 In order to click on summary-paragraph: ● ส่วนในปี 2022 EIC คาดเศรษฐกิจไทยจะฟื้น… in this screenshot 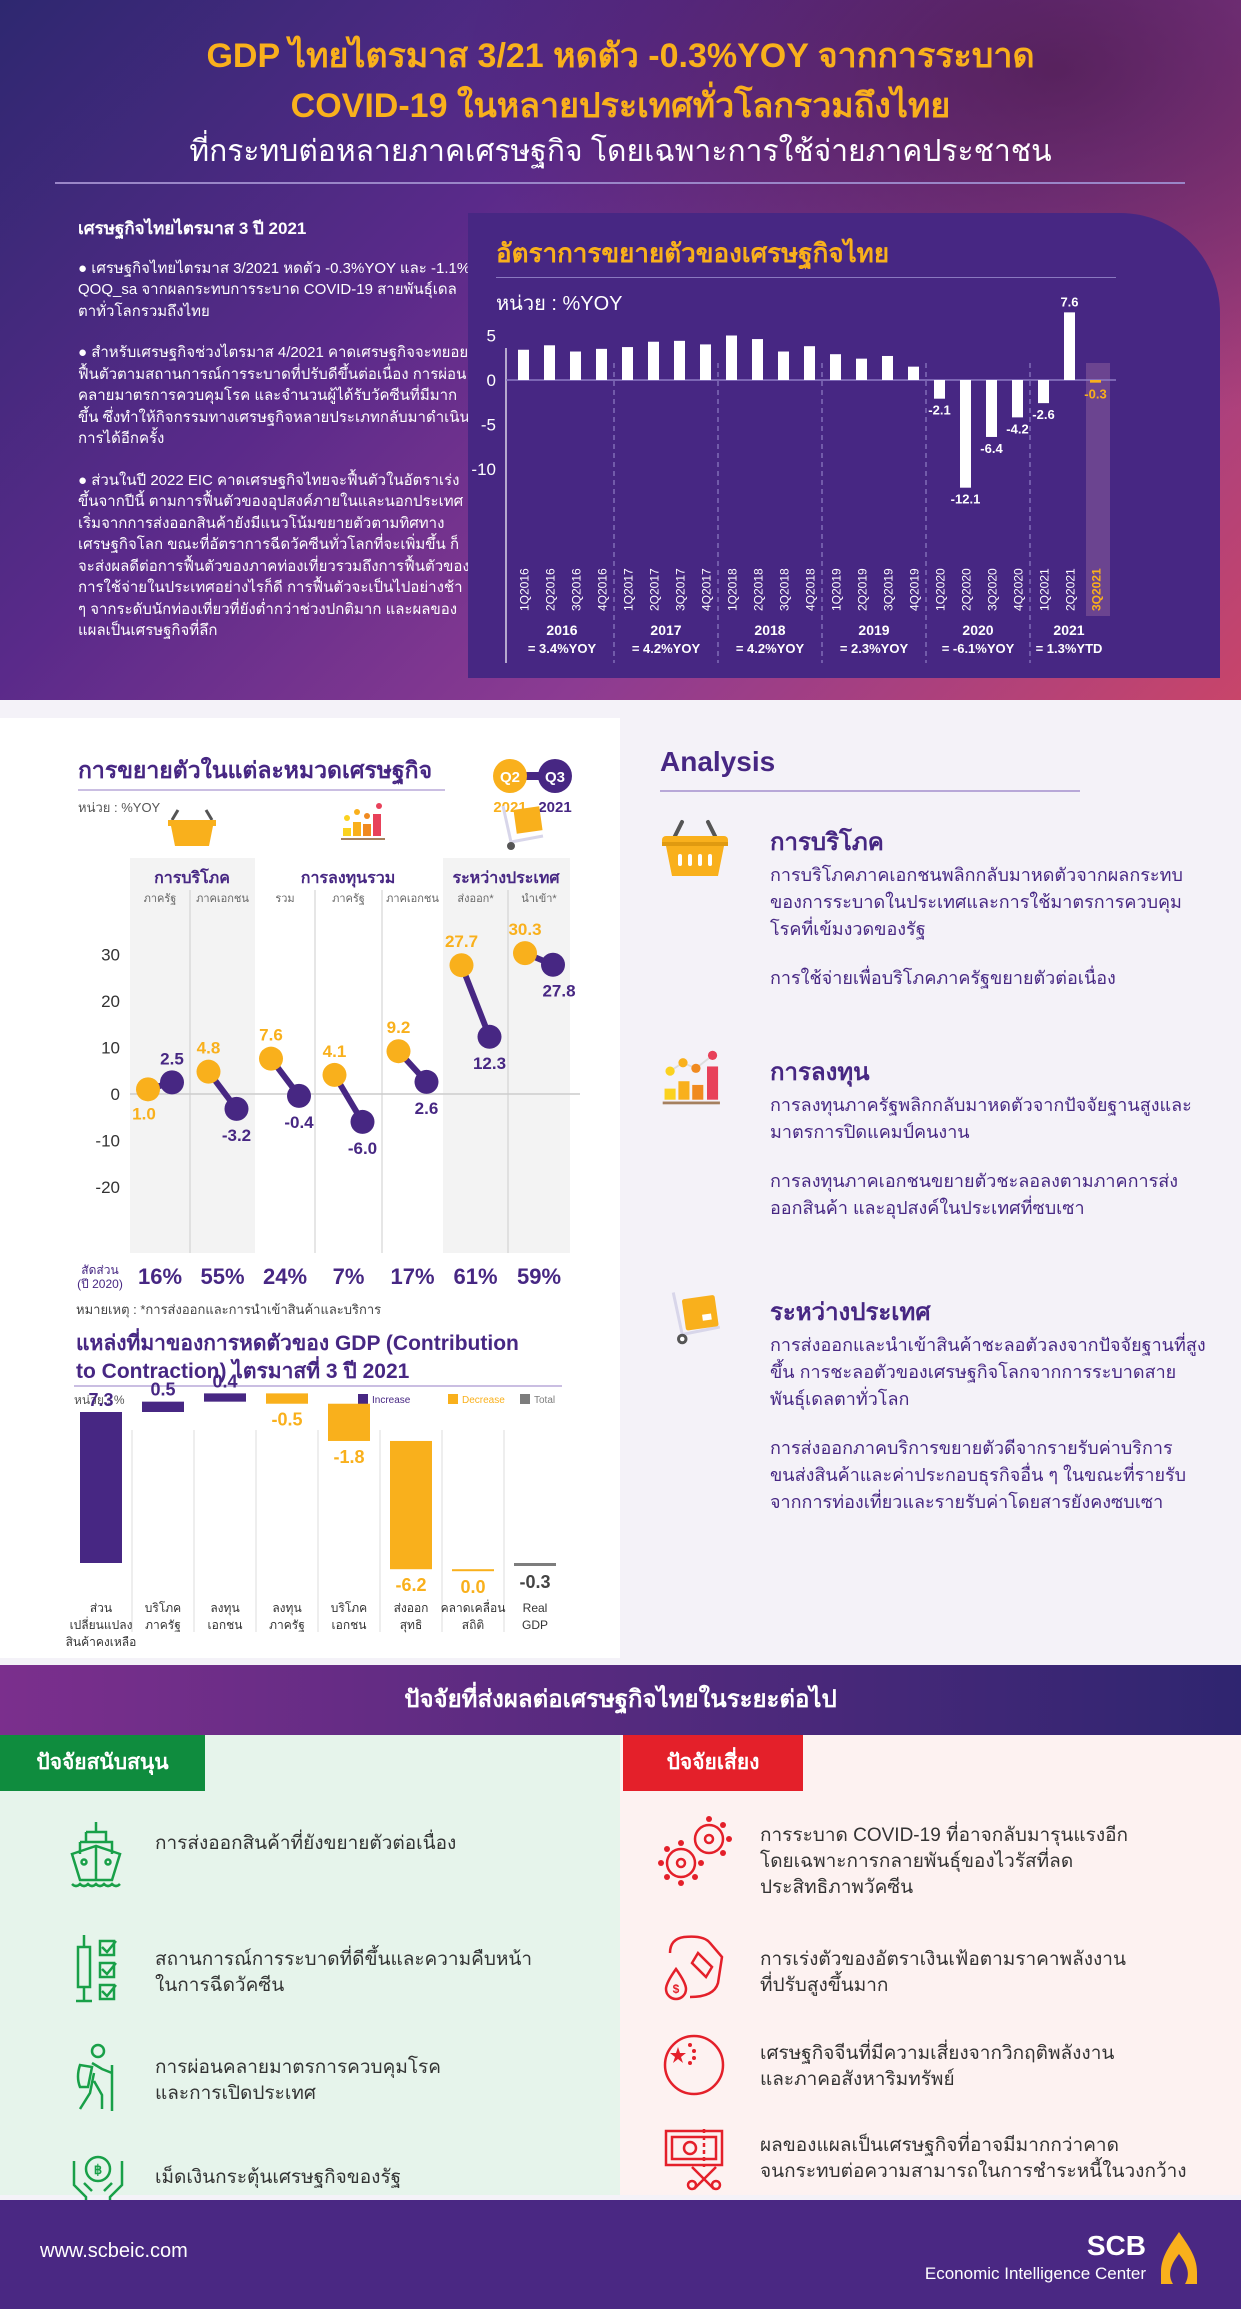, I will do `click(274, 555)`.